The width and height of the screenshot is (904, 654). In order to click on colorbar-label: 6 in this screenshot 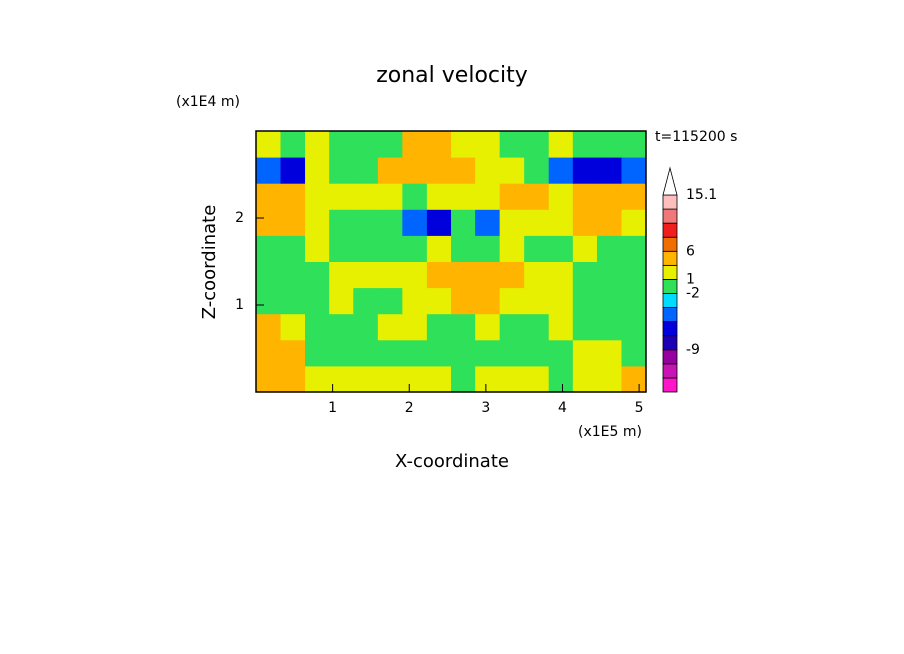, I will do `click(690, 251)`.